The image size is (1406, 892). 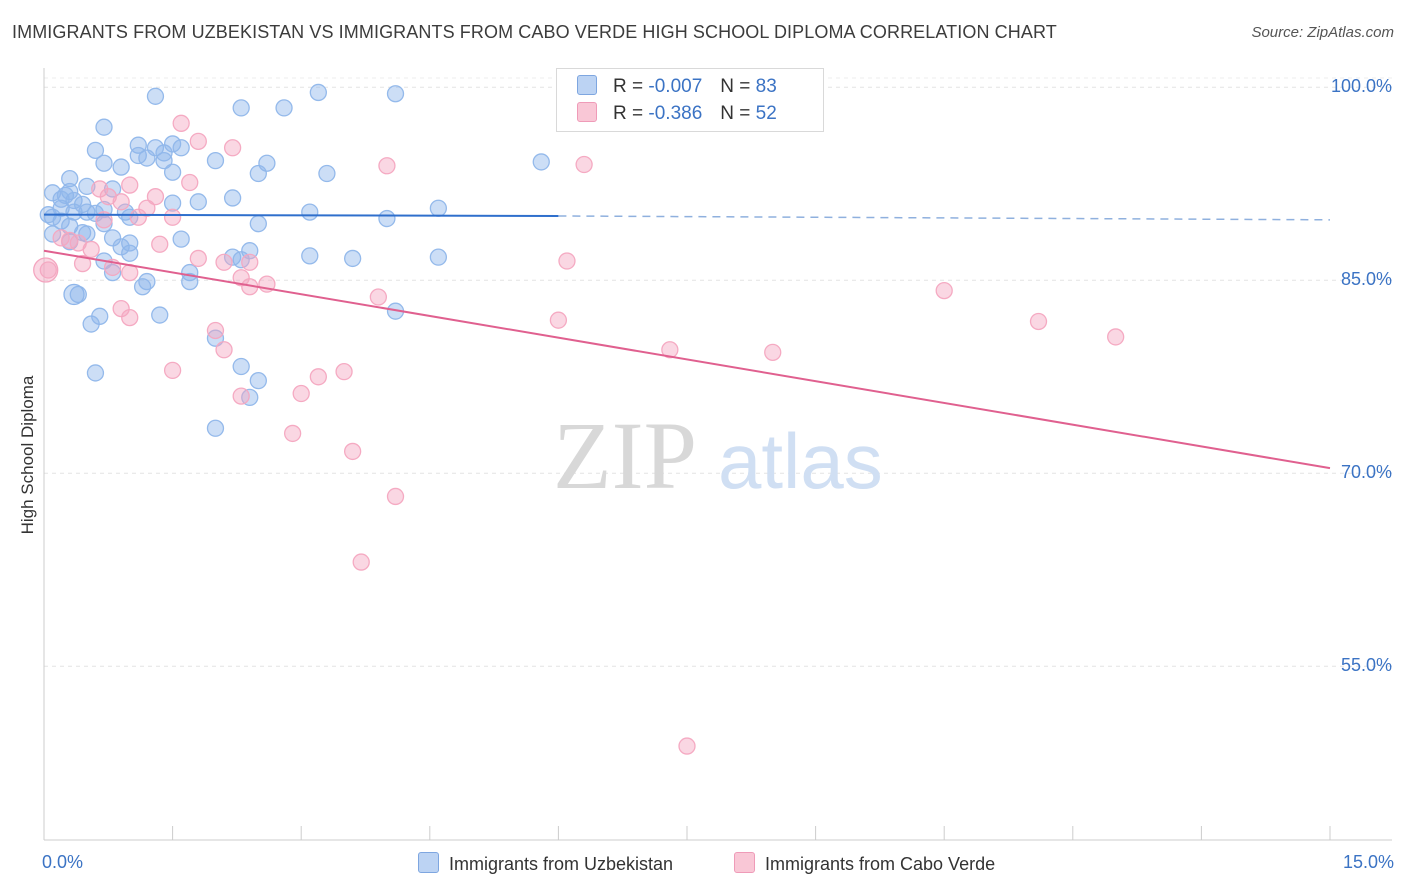 I want to click on legend-row-cabo-verde: R = -0.386 N = 52, so click(x=677, y=114).